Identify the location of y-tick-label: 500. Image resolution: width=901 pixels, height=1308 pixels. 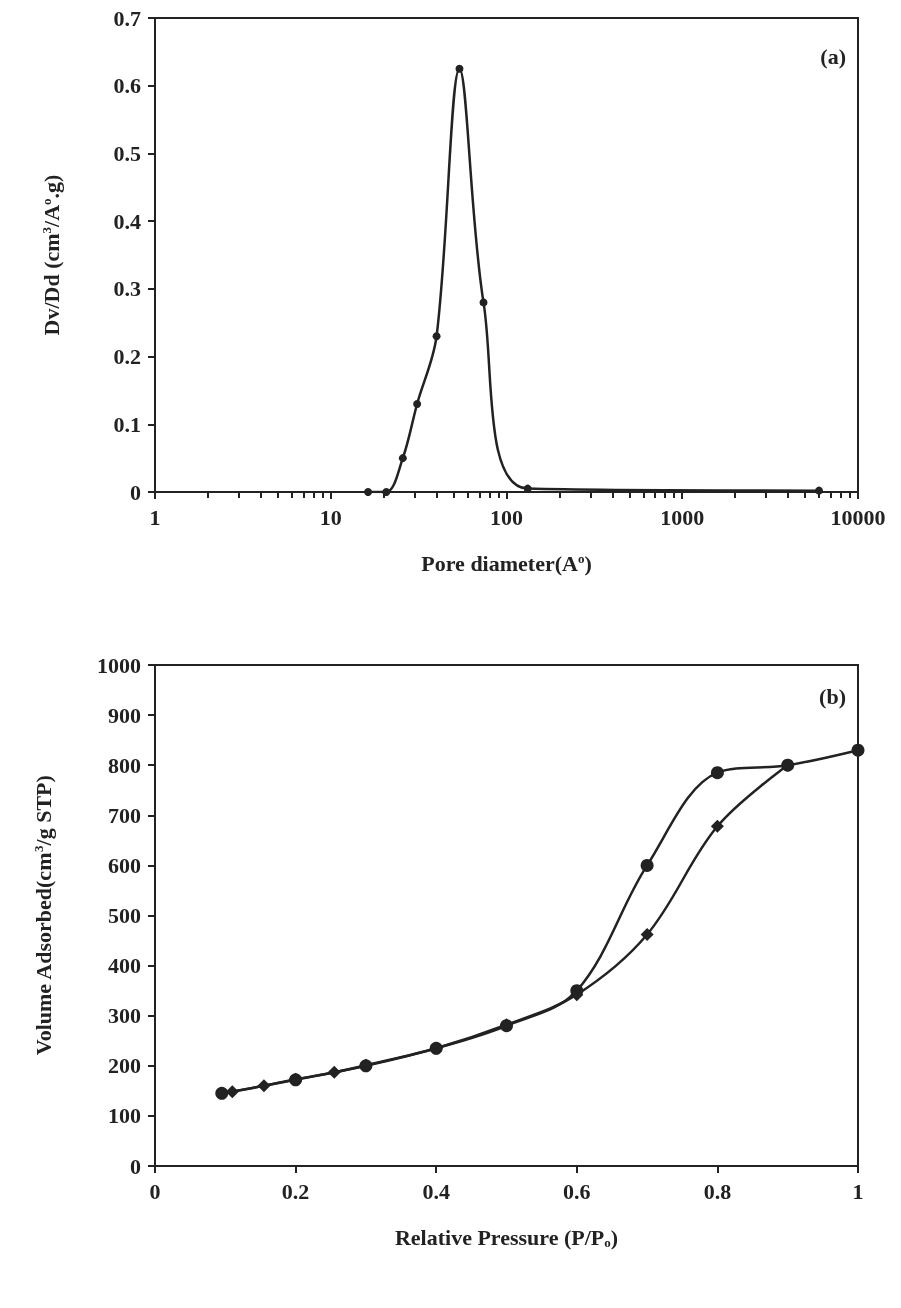
(124, 915).